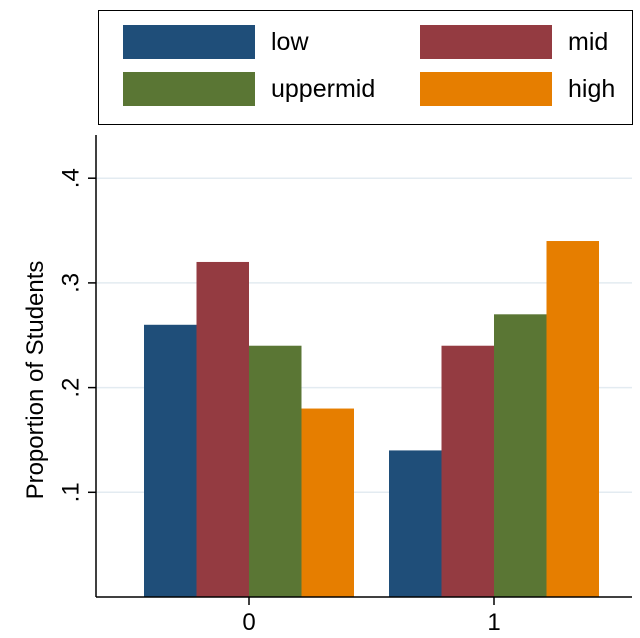  Describe the element at coordinates (70, 492) in the screenshot. I see `y-tick-label: .1` at that location.